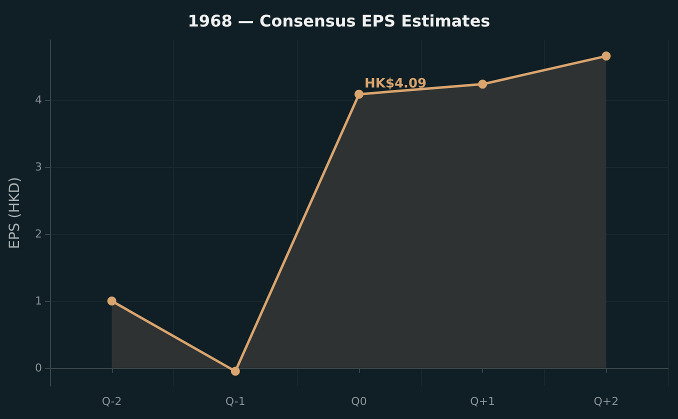 The height and width of the screenshot is (419, 678). I want to click on x-tick-label: Q+2, so click(606, 401).